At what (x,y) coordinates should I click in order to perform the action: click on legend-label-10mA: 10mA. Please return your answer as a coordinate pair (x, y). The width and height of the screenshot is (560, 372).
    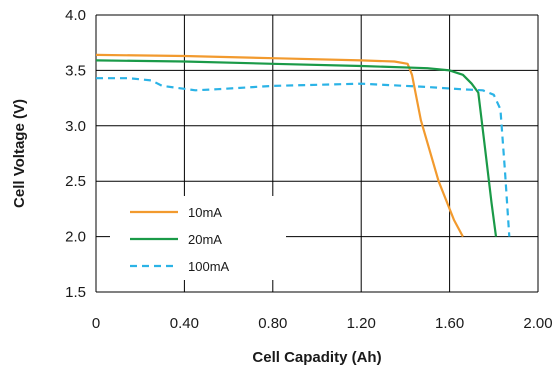
    Looking at the image, I should click on (205, 212).